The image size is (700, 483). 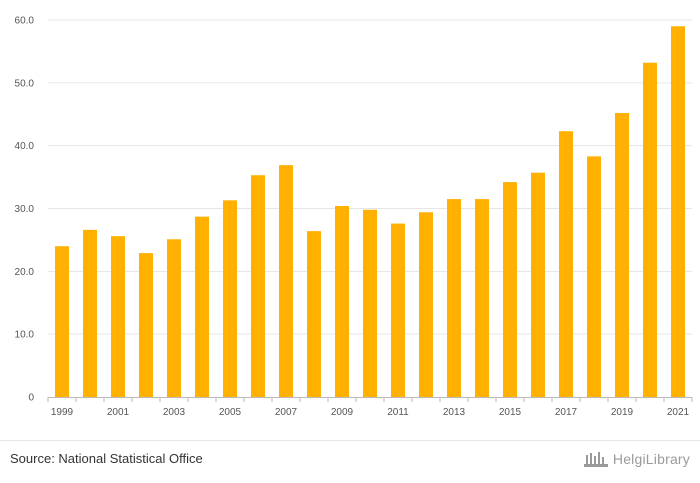 I want to click on y-axis-ticks: 0 10.0 20.0 30.0 40.0 50.0 60.0, so click(x=25, y=210).